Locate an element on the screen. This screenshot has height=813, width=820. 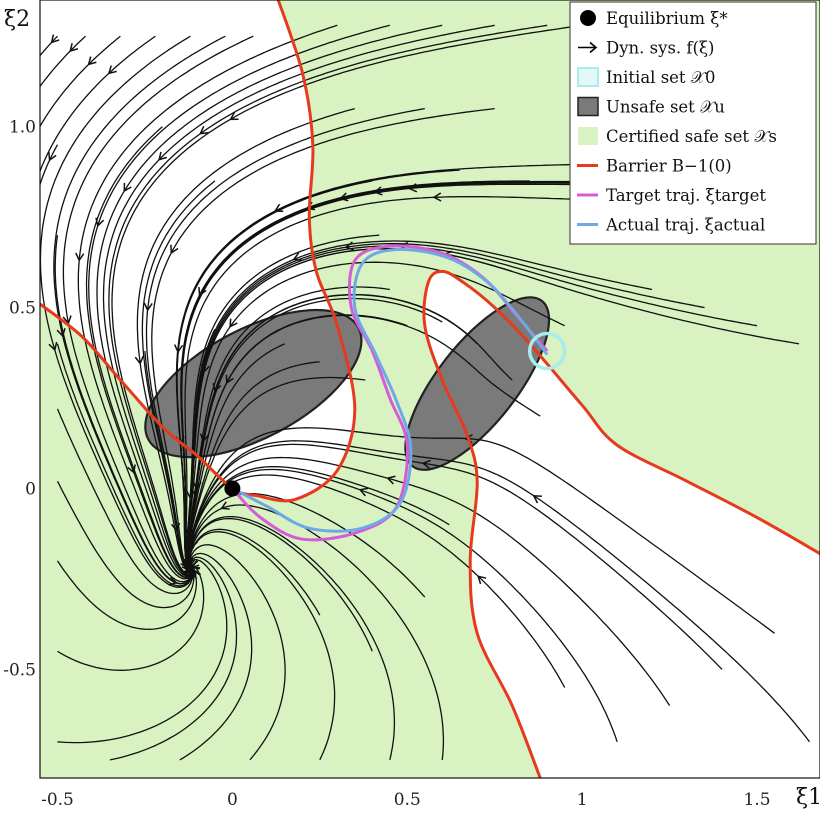
legend-box is located at coordinates (693, 123).